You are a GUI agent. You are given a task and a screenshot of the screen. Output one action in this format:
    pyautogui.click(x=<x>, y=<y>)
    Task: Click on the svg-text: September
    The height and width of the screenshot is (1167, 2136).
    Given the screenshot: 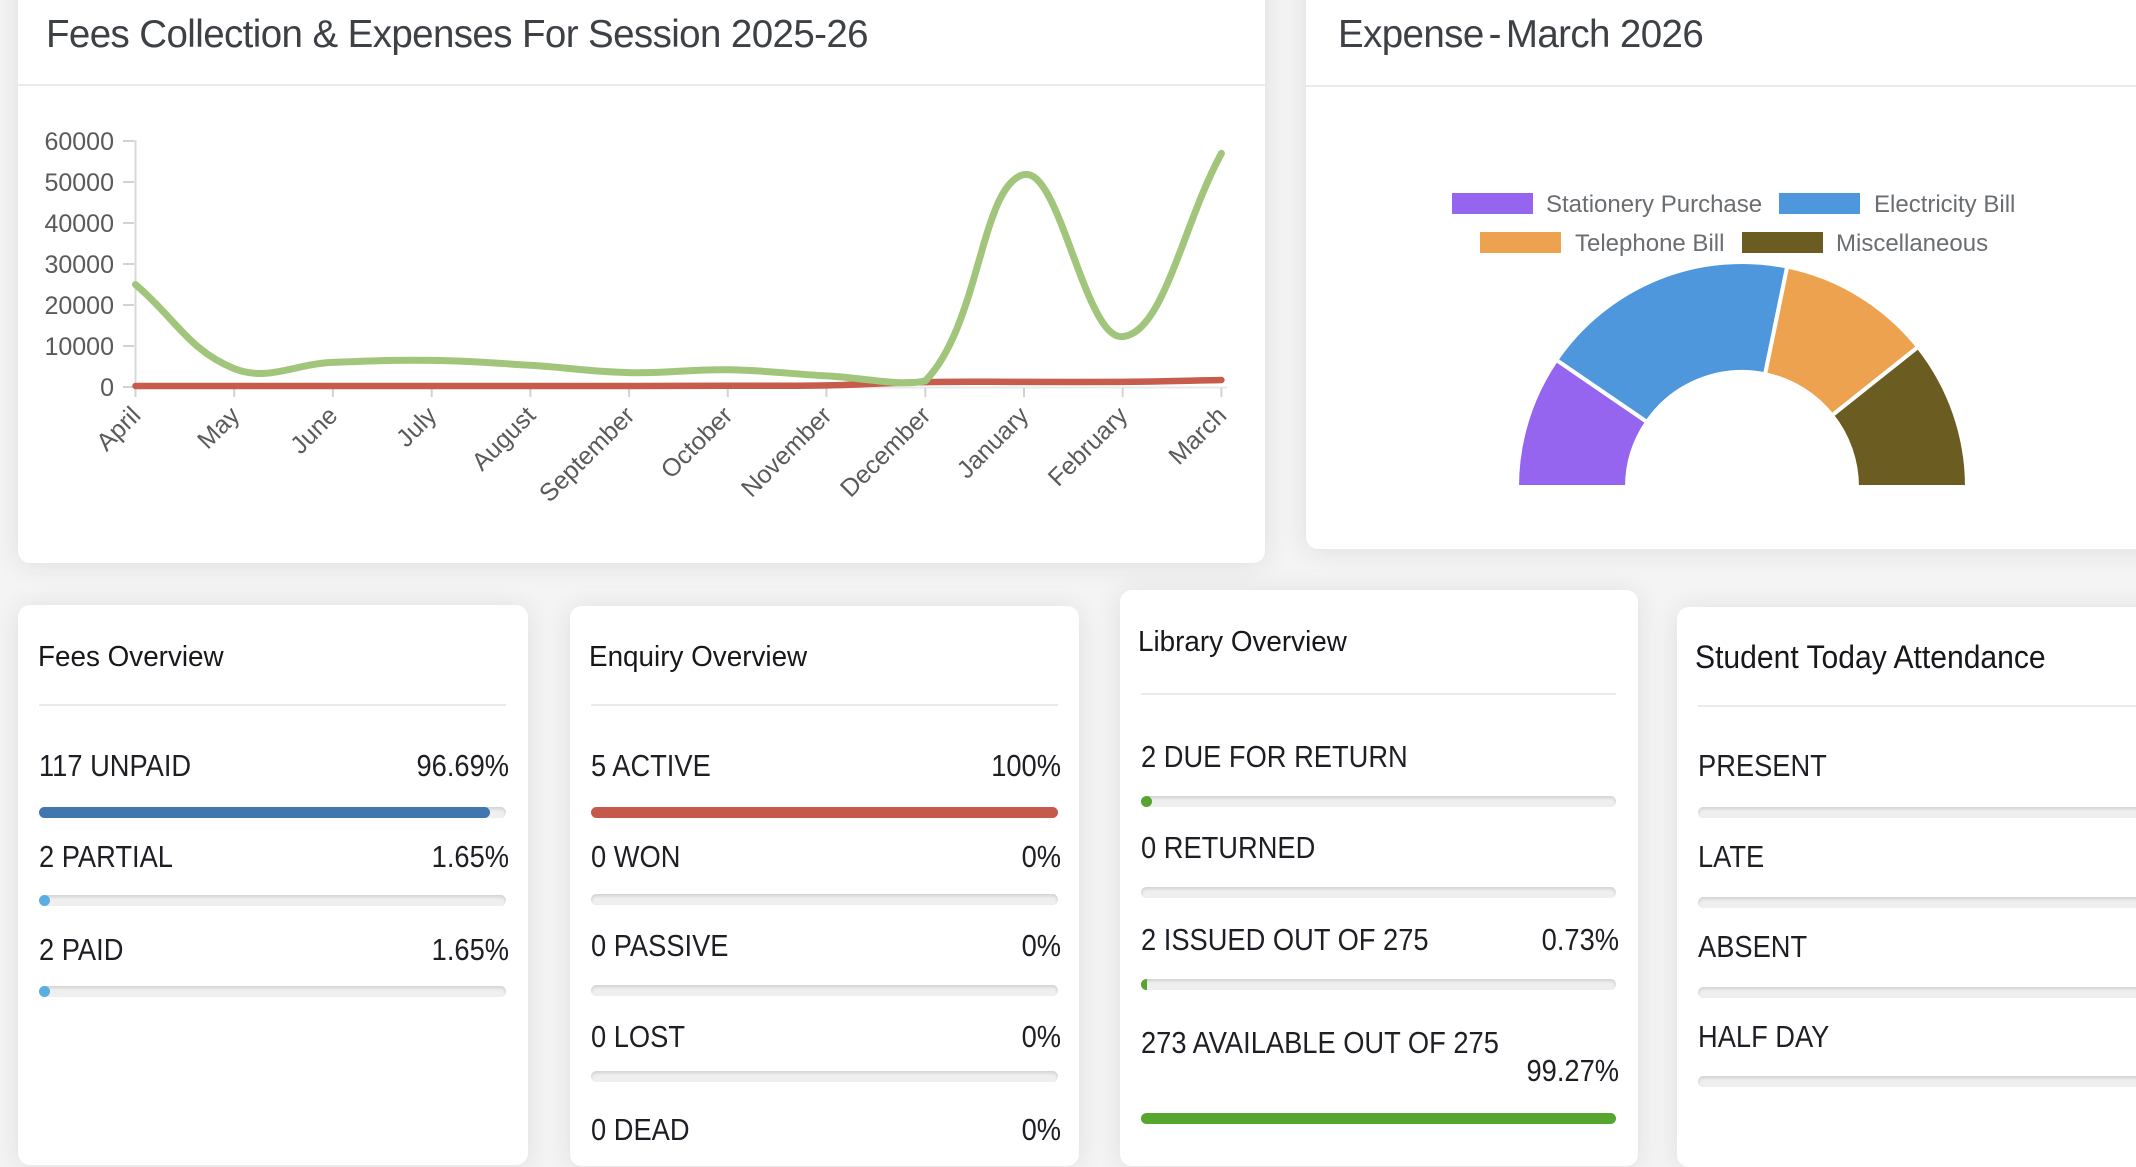 What is the action you would take?
    pyautogui.click(x=587, y=454)
    